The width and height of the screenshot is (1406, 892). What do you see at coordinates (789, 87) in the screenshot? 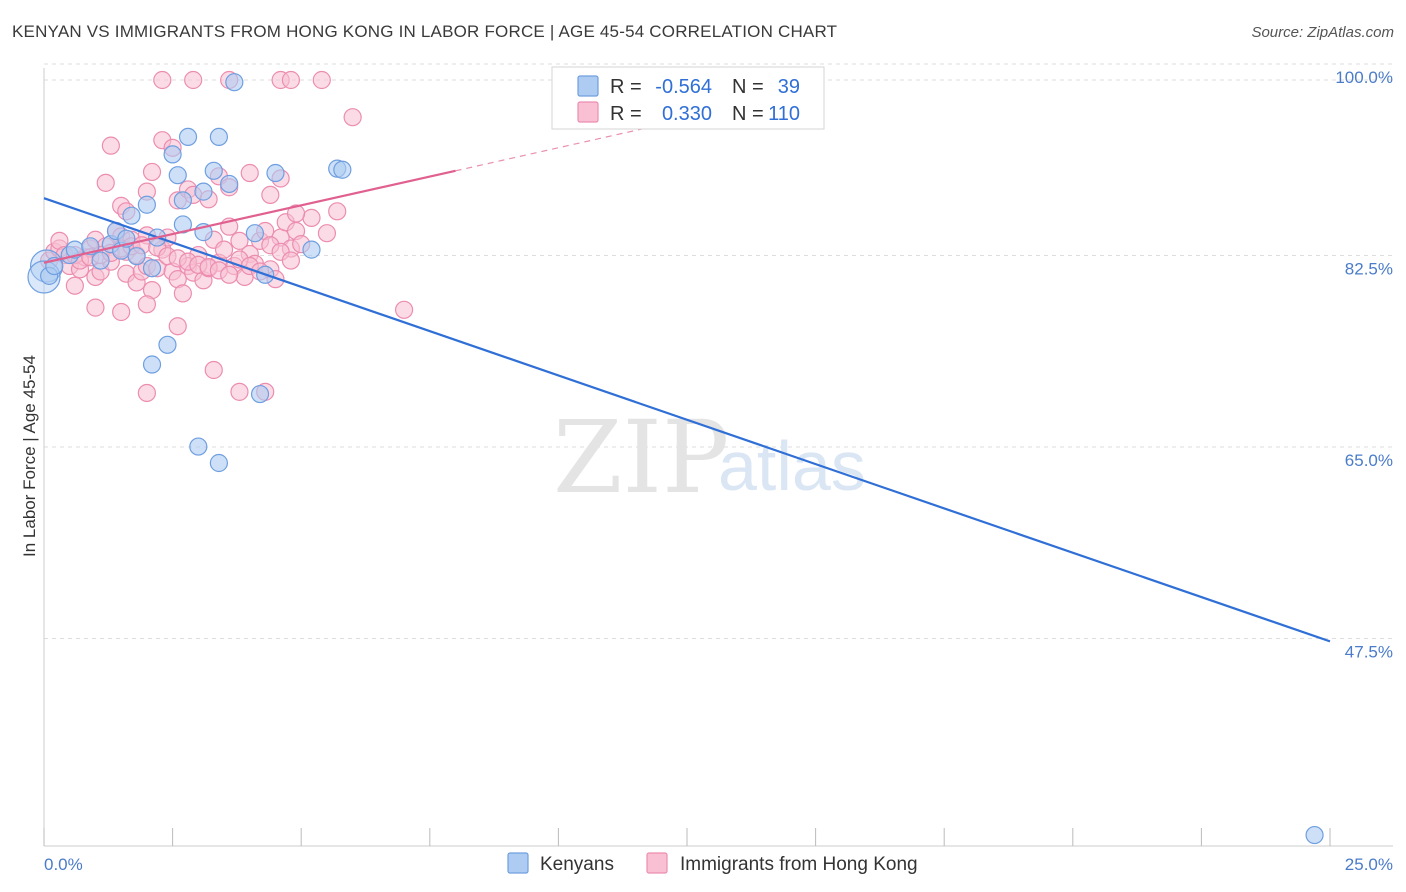
I see `legend-n-value-kenyans: 39` at bounding box center [789, 87].